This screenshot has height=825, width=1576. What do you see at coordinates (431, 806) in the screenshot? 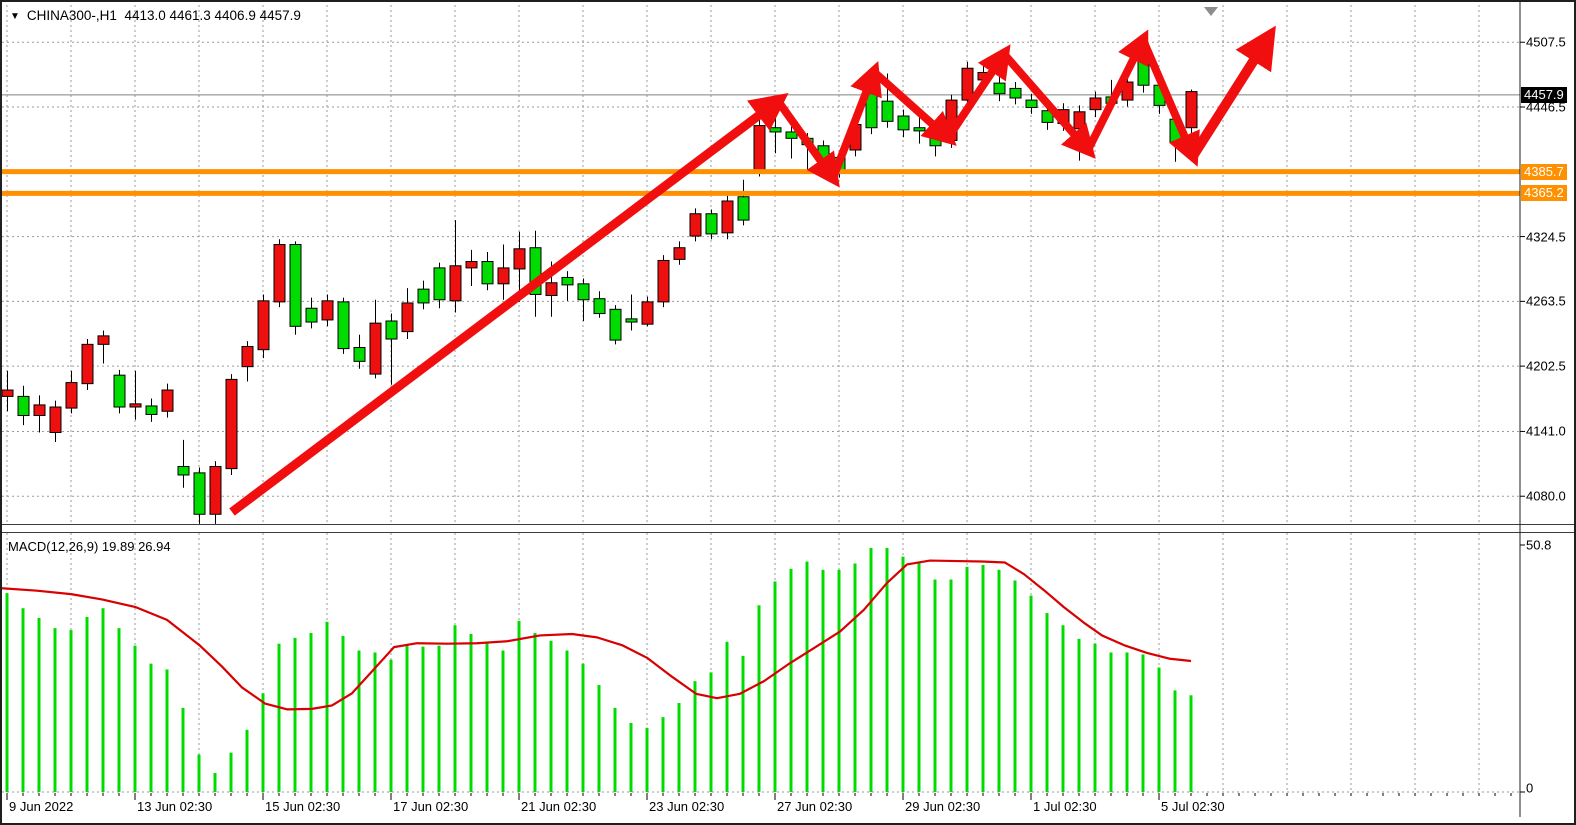
I see `date-label: 17 Jun 02:30` at bounding box center [431, 806].